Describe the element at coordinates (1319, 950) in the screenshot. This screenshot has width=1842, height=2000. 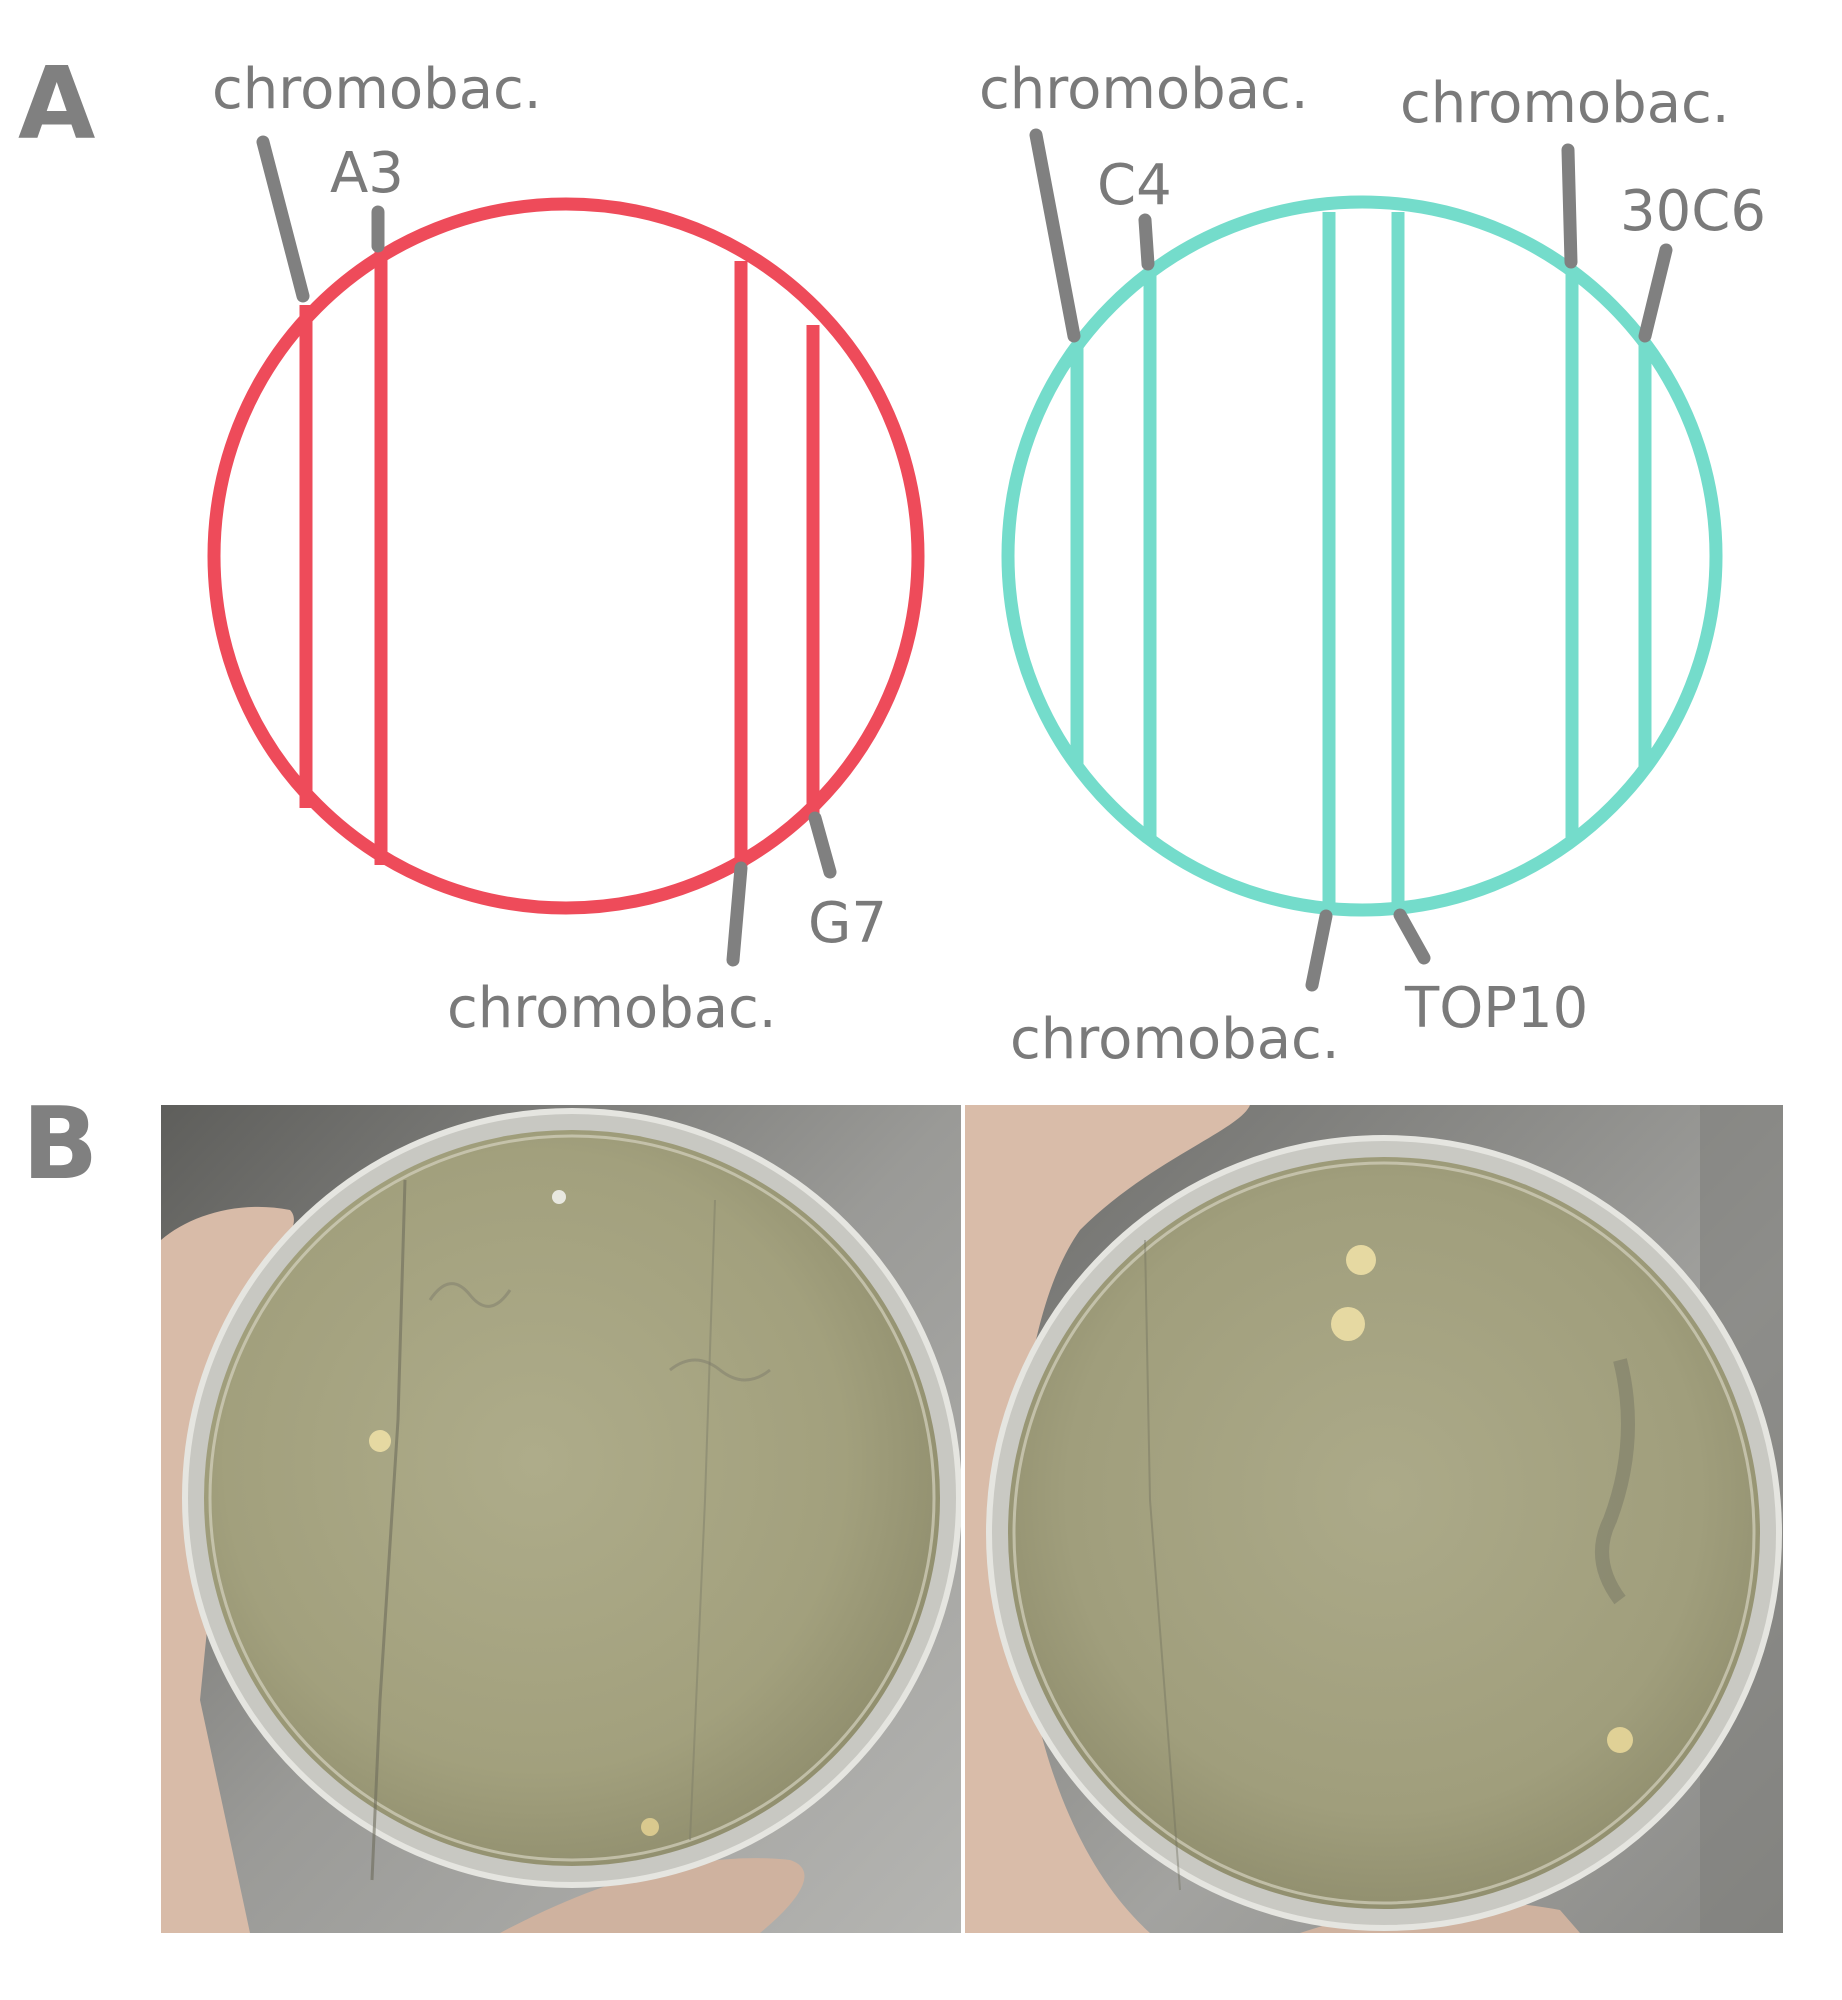
I see `leader-chromobac-bottom-right` at that location.